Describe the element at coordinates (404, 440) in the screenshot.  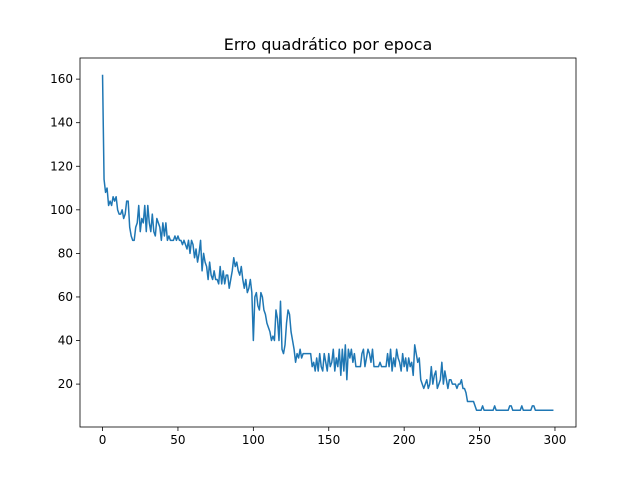
I see `x-tick-label: 200` at that location.